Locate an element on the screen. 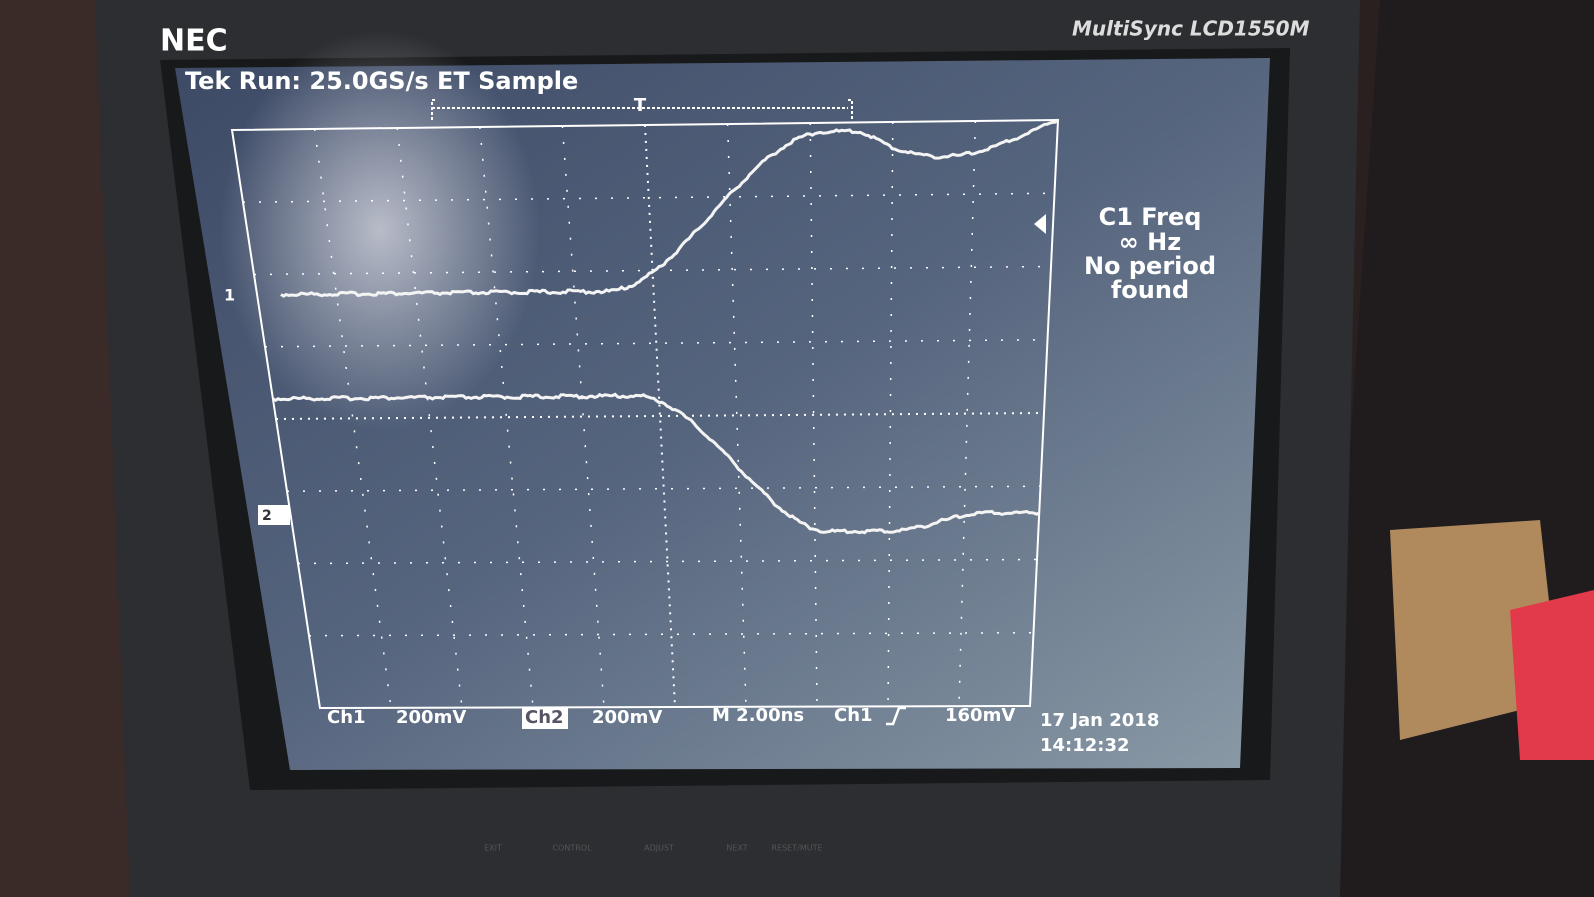 The image size is (1594, 897). center-axis is located at coordinates (660, 416).